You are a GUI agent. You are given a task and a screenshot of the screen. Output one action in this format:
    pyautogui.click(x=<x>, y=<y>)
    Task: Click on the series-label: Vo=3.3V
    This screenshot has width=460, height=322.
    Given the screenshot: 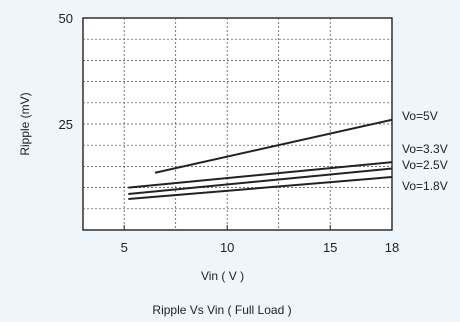 What is the action you would take?
    pyautogui.click(x=425, y=149)
    